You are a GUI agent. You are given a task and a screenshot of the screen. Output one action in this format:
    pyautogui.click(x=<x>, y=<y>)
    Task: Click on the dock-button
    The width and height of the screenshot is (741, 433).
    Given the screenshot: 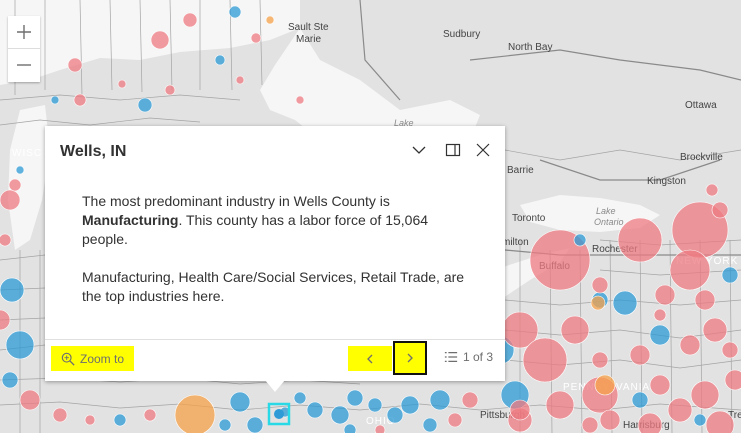 What is the action you would take?
    pyautogui.click(x=453, y=150)
    